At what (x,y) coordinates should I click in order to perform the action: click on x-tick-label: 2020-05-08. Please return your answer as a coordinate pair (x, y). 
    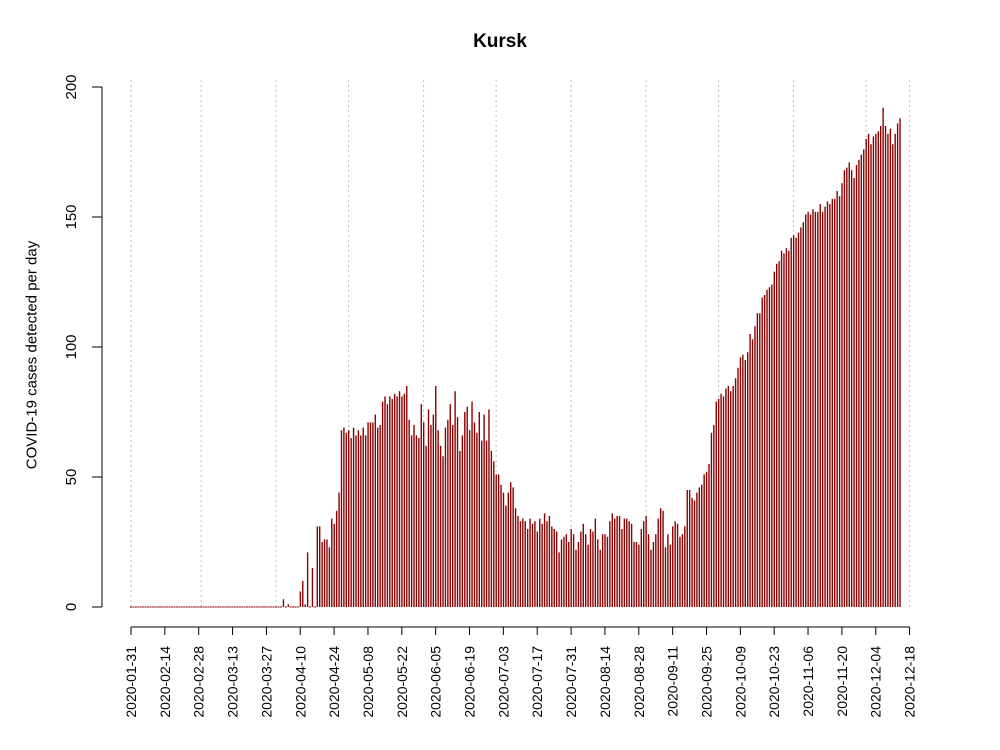
    Looking at the image, I should click on (368, 682).